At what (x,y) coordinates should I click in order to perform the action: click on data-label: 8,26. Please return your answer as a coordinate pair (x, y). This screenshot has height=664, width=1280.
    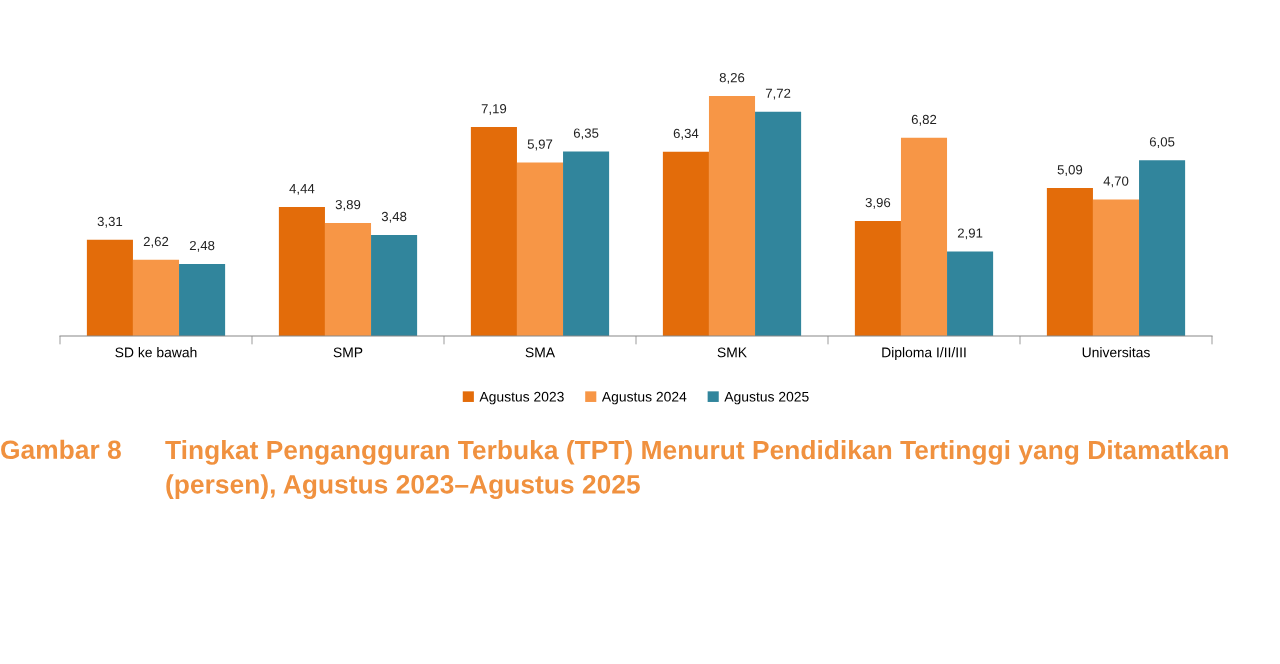
    Looking at the image, I should click on (732, 78).